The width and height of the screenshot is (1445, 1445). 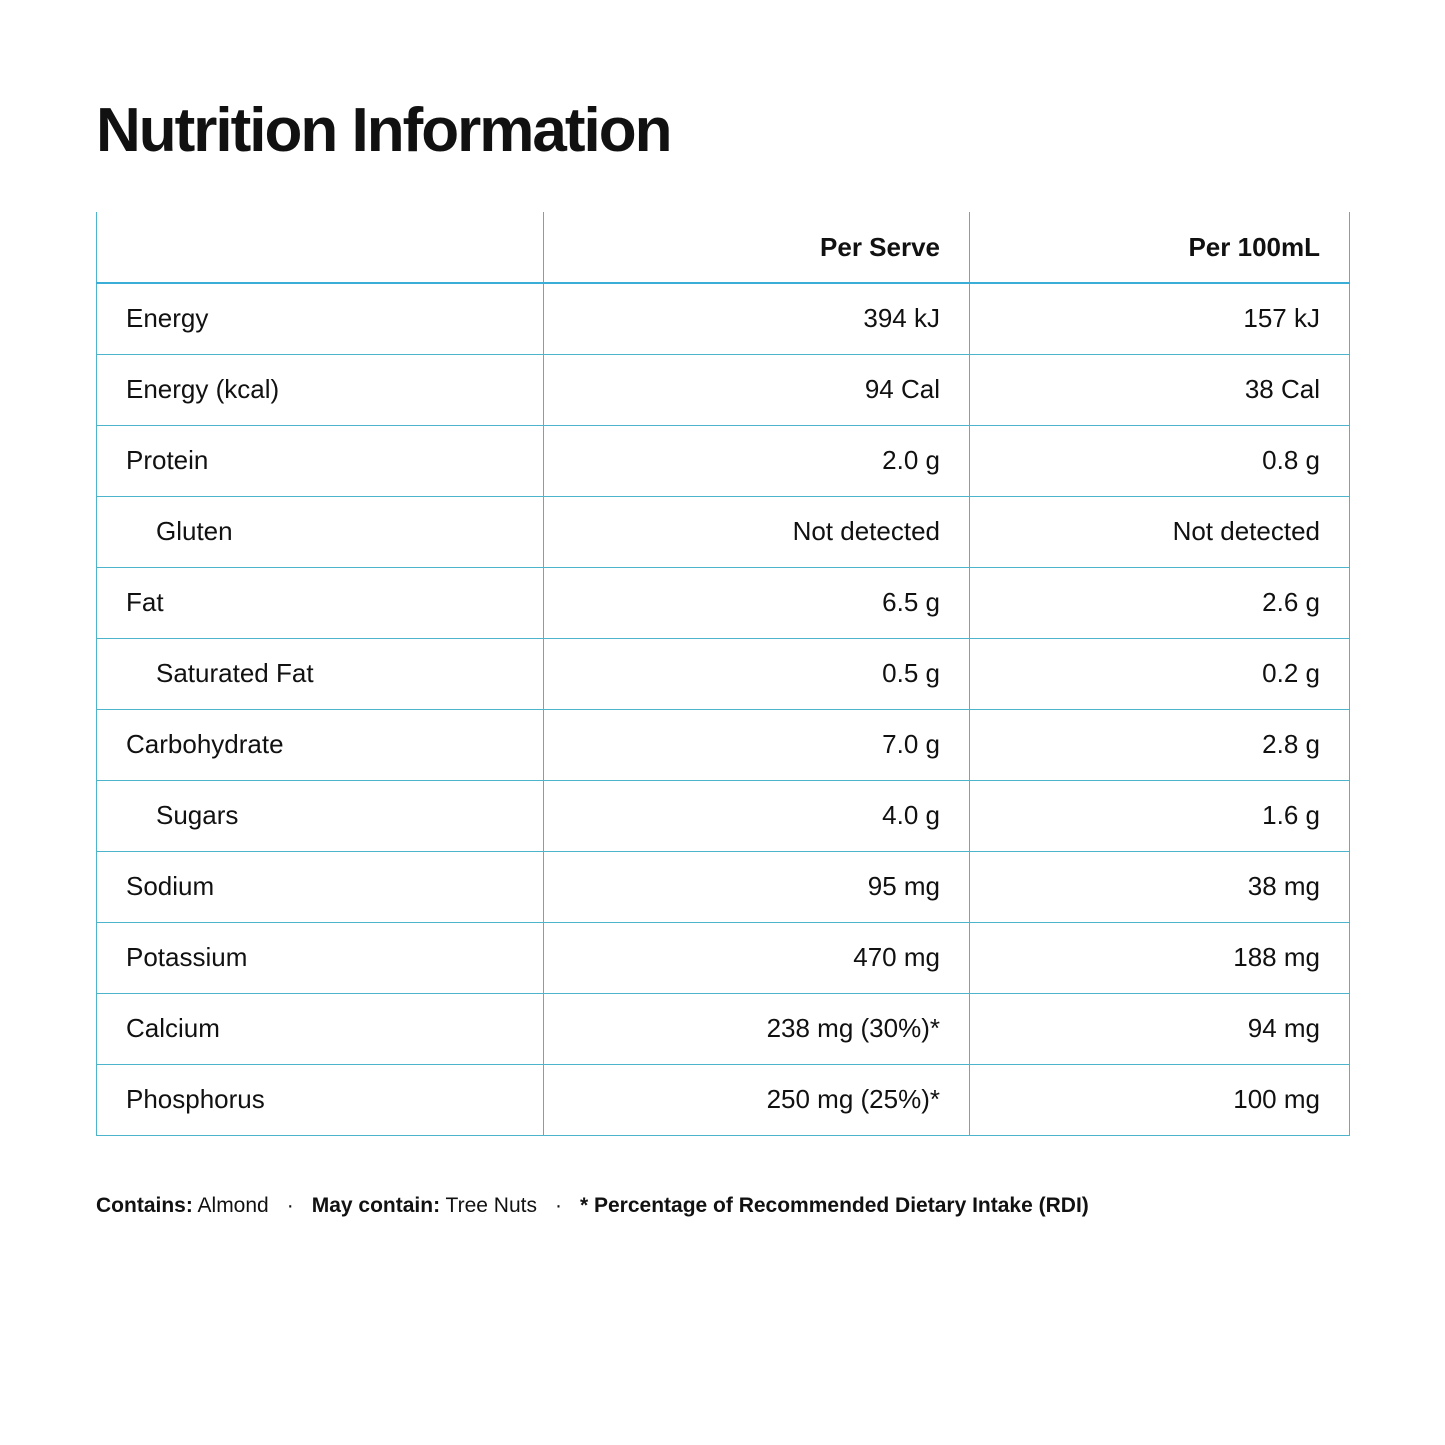 I want to click on nutrient-value: 2.0 g, so click(x=756, y=460).